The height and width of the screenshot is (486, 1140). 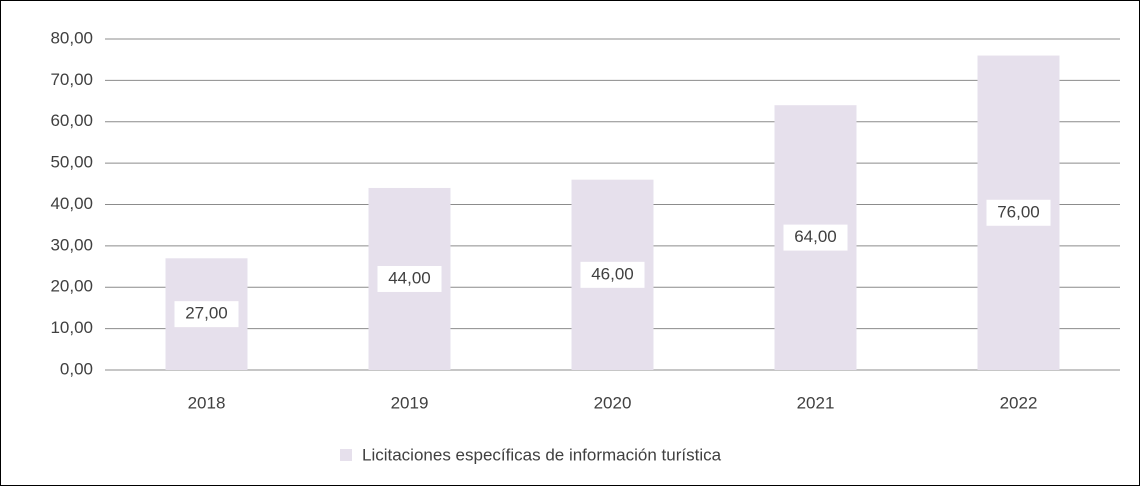 I want to click on x-tick-label: 2018, so click(x=207, y=402).